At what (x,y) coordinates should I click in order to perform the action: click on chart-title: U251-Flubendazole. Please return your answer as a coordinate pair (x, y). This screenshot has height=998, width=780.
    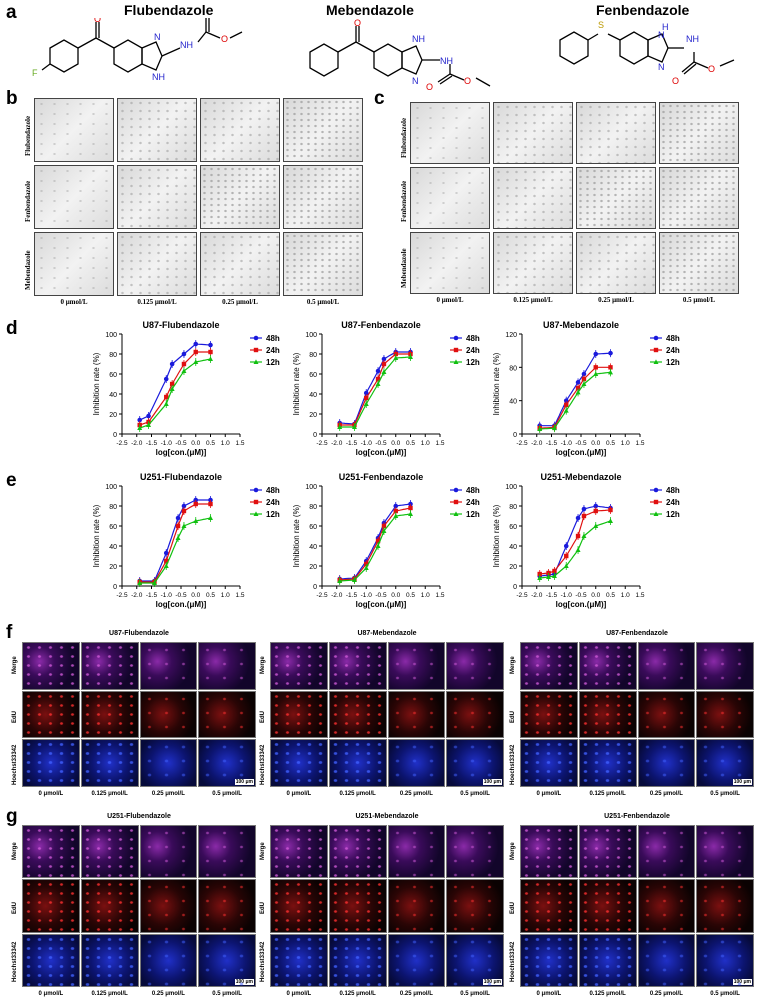
    Looking at the image, I should click on (181, 477).